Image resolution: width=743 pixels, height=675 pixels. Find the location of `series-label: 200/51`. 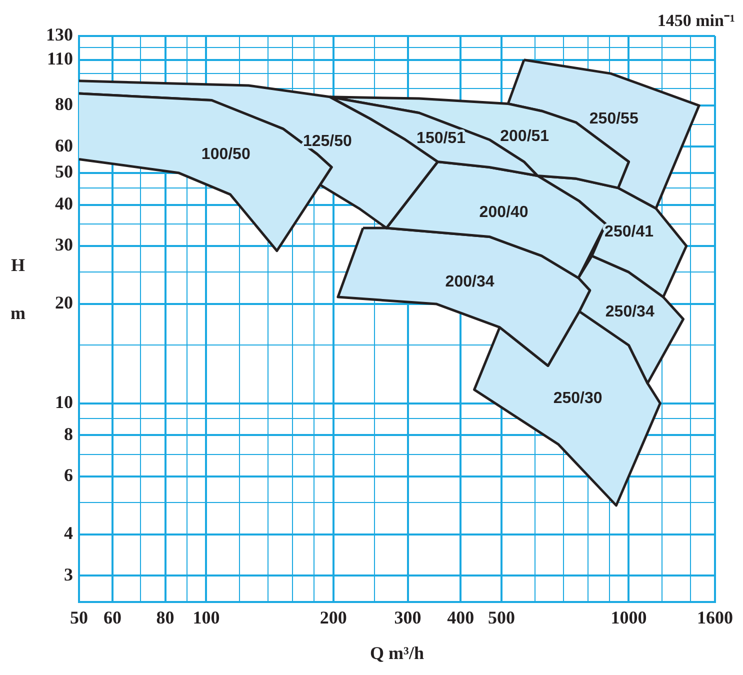

series-label: 200/51 is located at coordinates (525, 136).